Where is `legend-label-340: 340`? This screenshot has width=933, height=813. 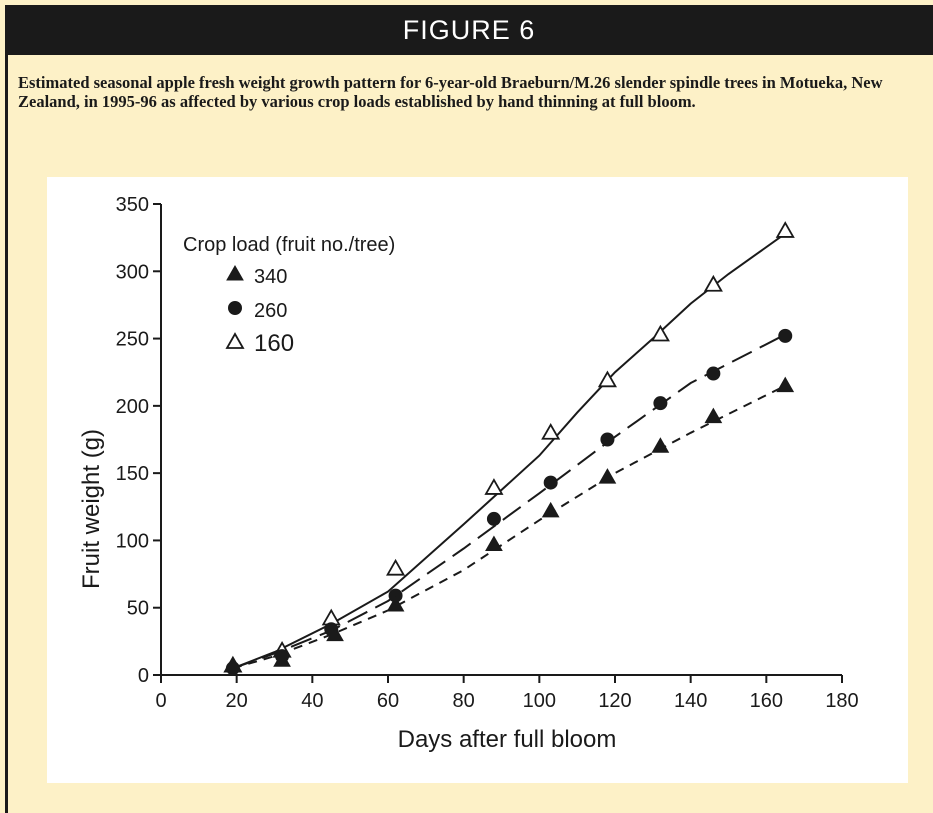 legend-label-340: 340 is located at coordinates (270, 277).